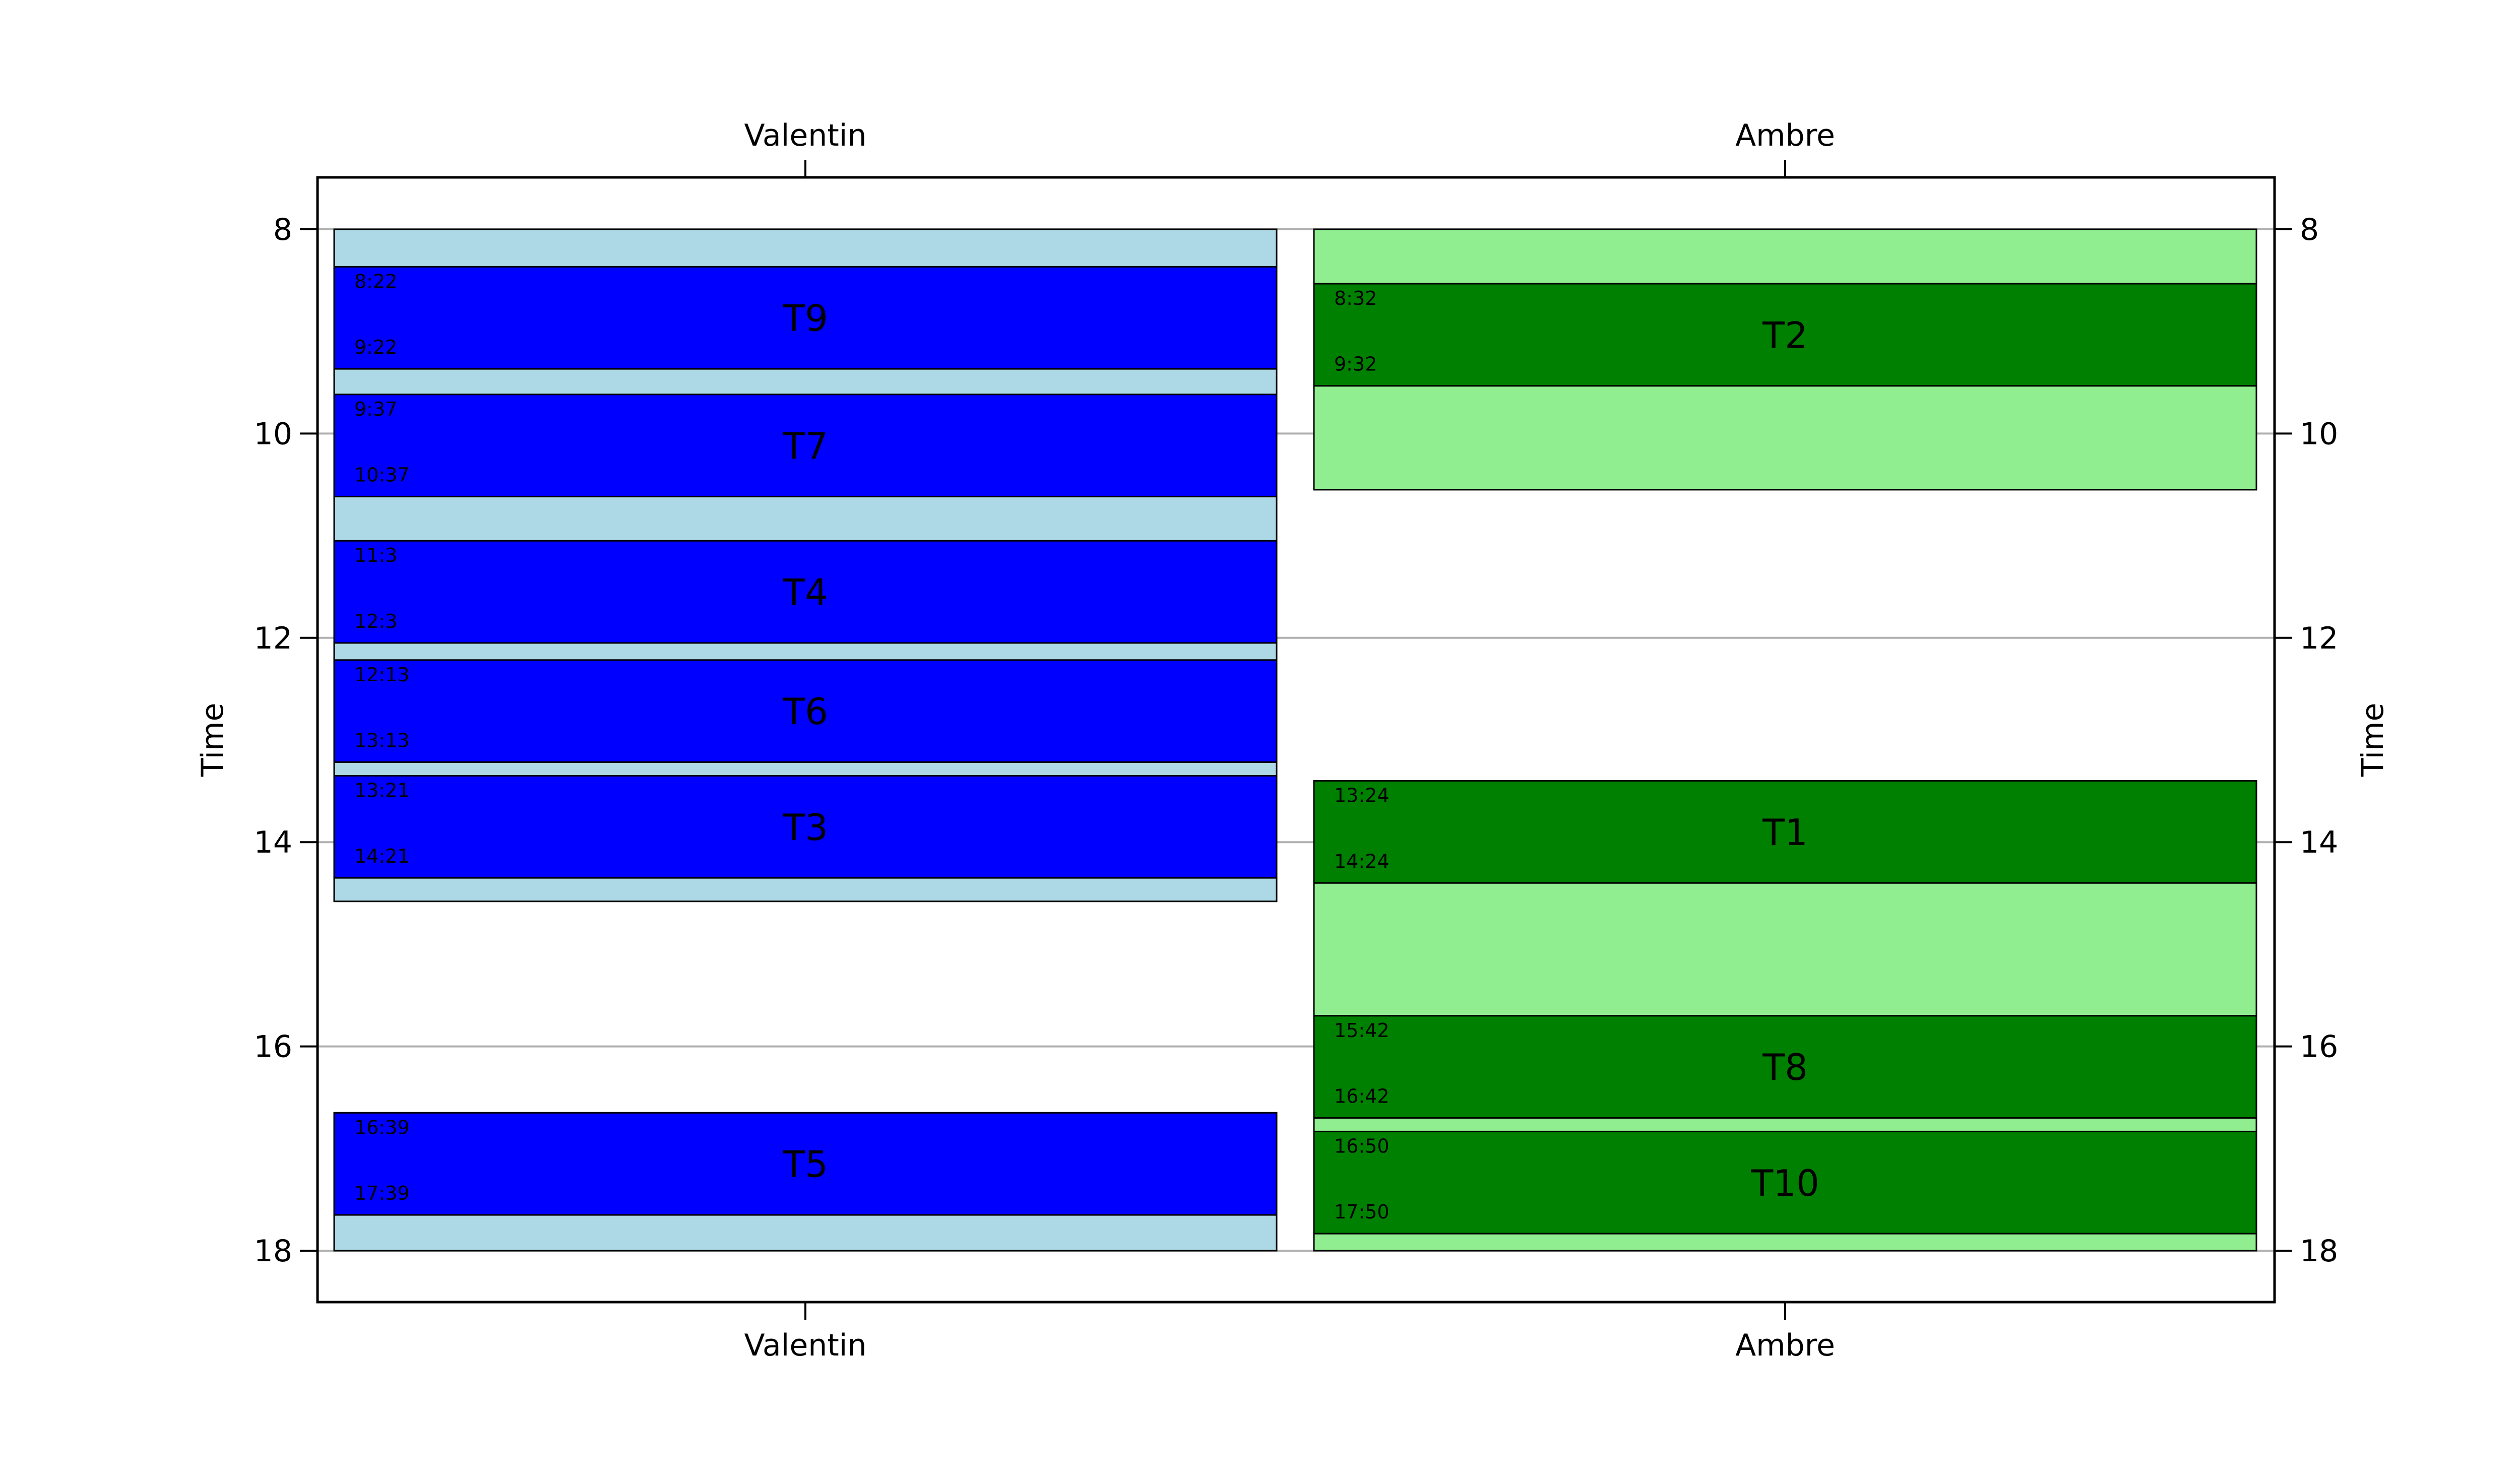 This screenshot has height=1484, width=2520. I want to click on task-label-t10: T10, so click(1784, 1183).